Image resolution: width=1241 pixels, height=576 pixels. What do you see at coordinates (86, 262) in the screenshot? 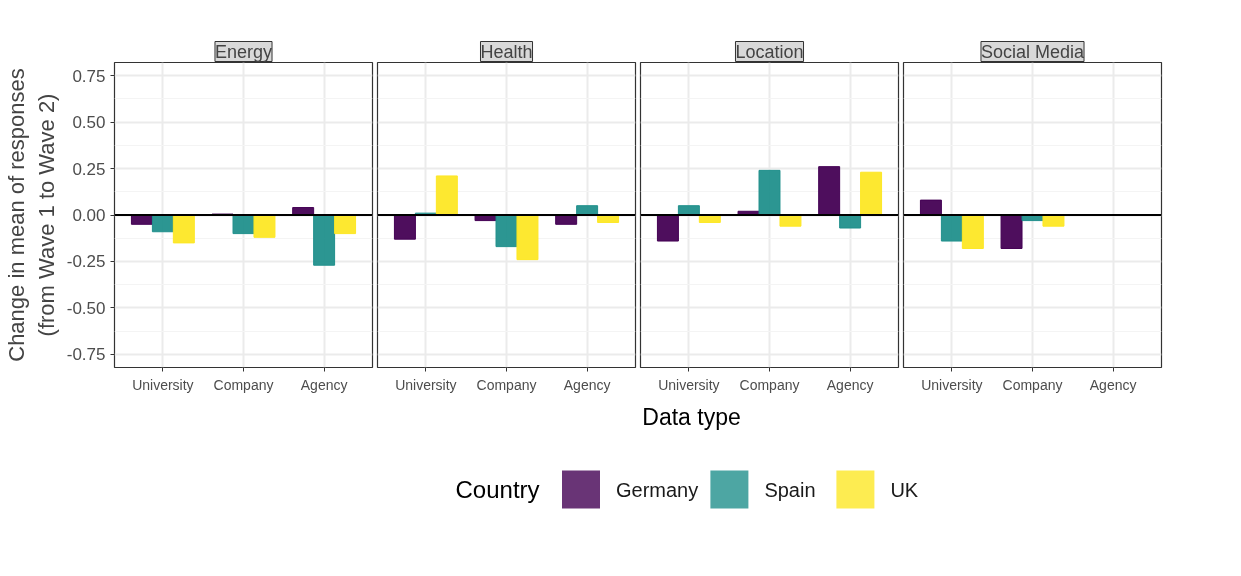
I see `y-tick-label: -0.25` at bounding box center [86, 262].